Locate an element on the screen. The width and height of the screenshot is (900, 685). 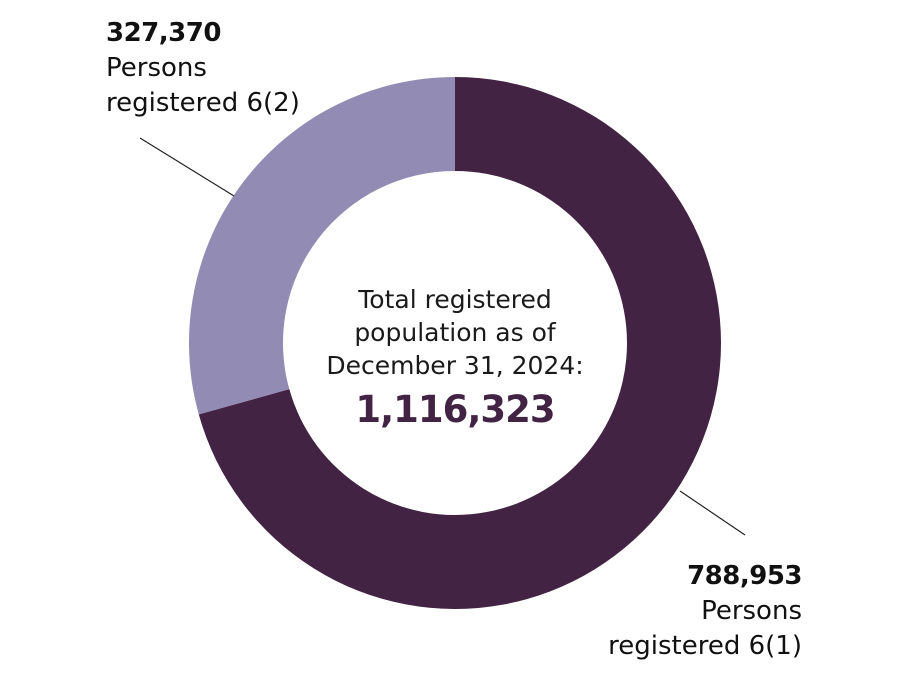
label-registered-6-1: 788,953 Persons registered 6(1) is located at coordinates (705, 611).